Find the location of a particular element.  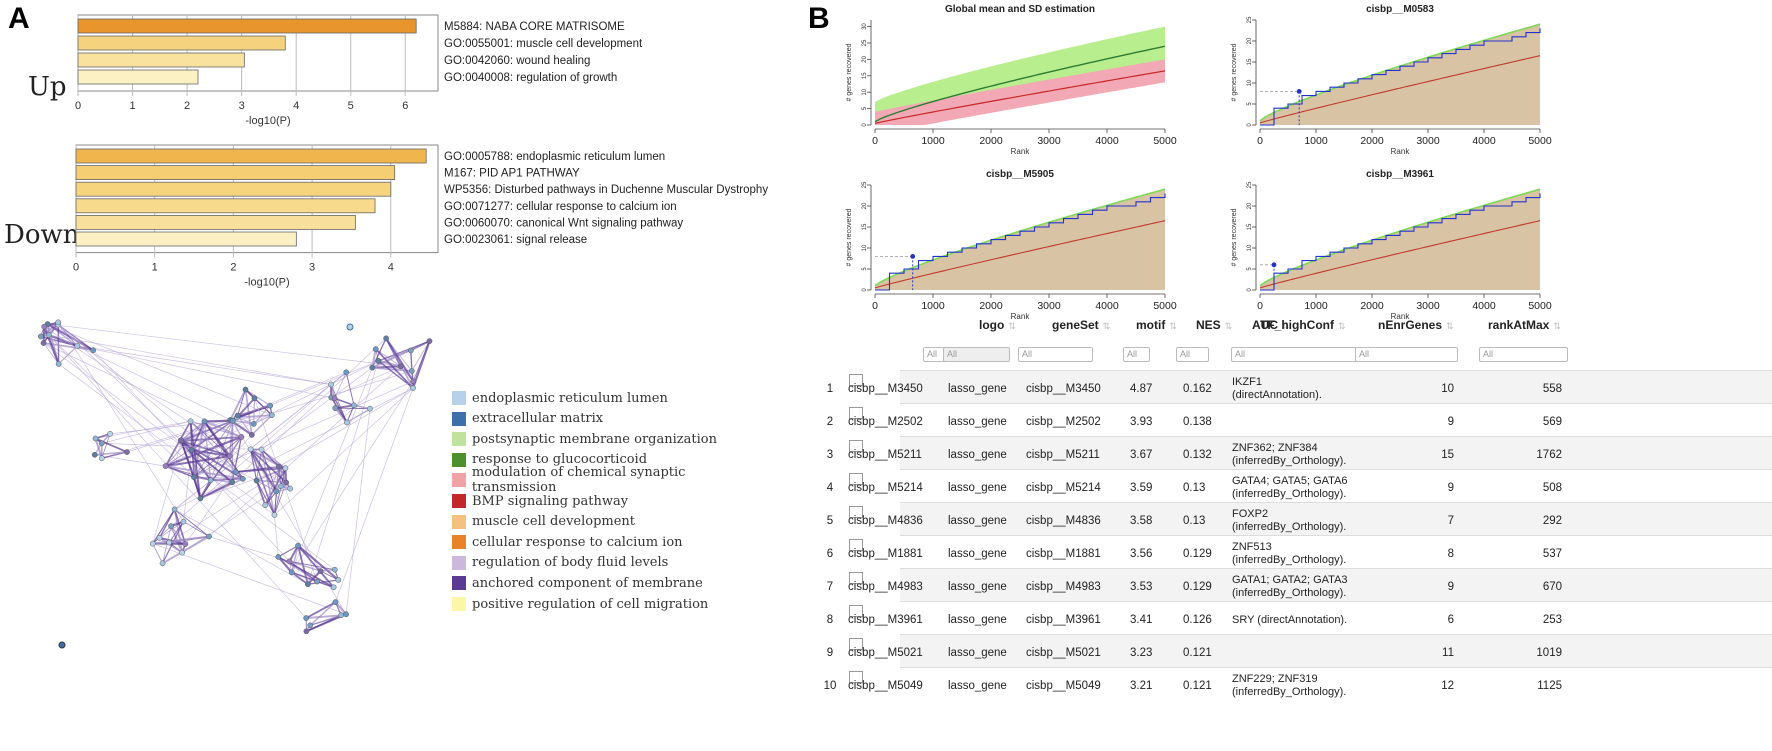

column-header: NES ⇅ is located at coordinates (1214, 325).